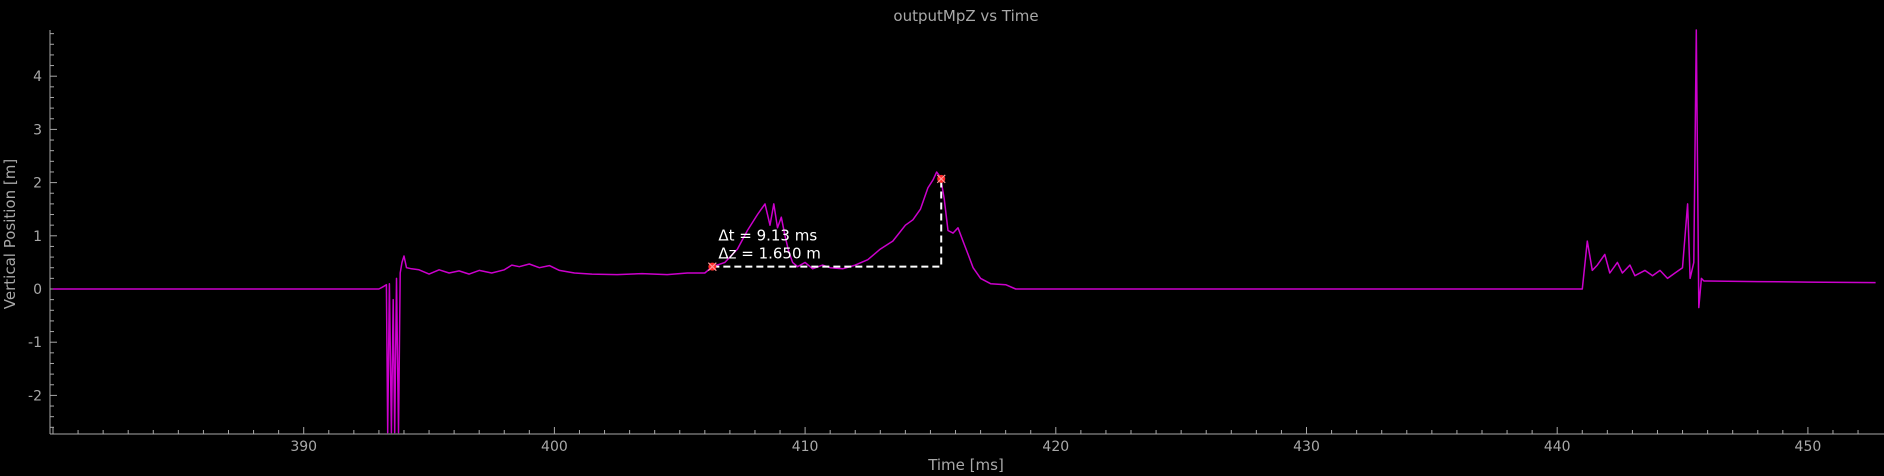 This screenshot has width=1884, height=476. I want to click on annotation-delta-t: Δt = 9.13 ms, so click(767, 236).